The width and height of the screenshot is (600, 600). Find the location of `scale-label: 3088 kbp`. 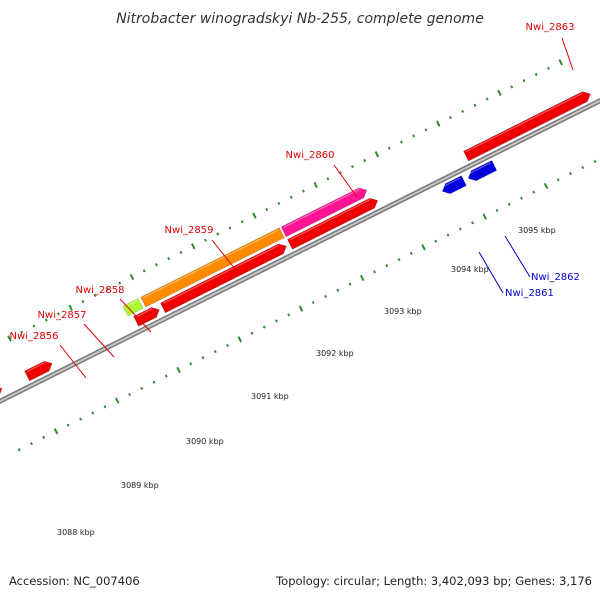

scale-label: 3088 kbp is located at coordinates (76, 532).